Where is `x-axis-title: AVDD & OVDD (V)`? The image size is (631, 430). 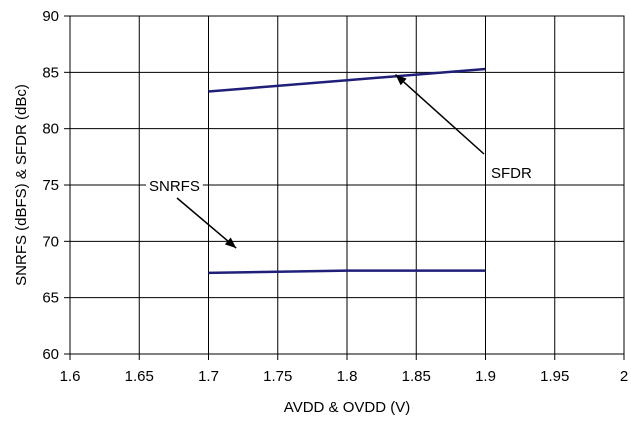
x-axis-title: AVDD & OVDD (V) is located at coordinates (347, 407).